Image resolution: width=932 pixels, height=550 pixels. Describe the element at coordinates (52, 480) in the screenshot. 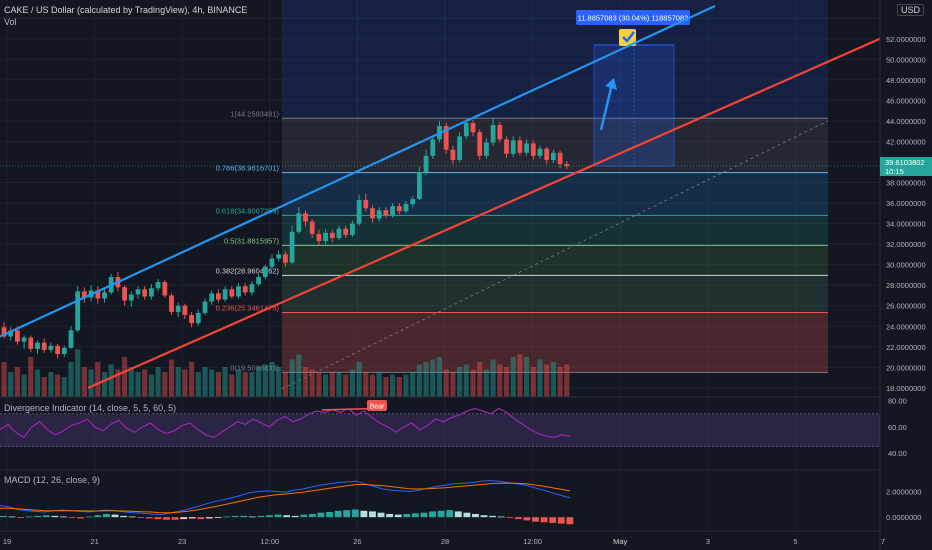

I see `macd-title: MACD (12, 26, close, 9)` at that location.